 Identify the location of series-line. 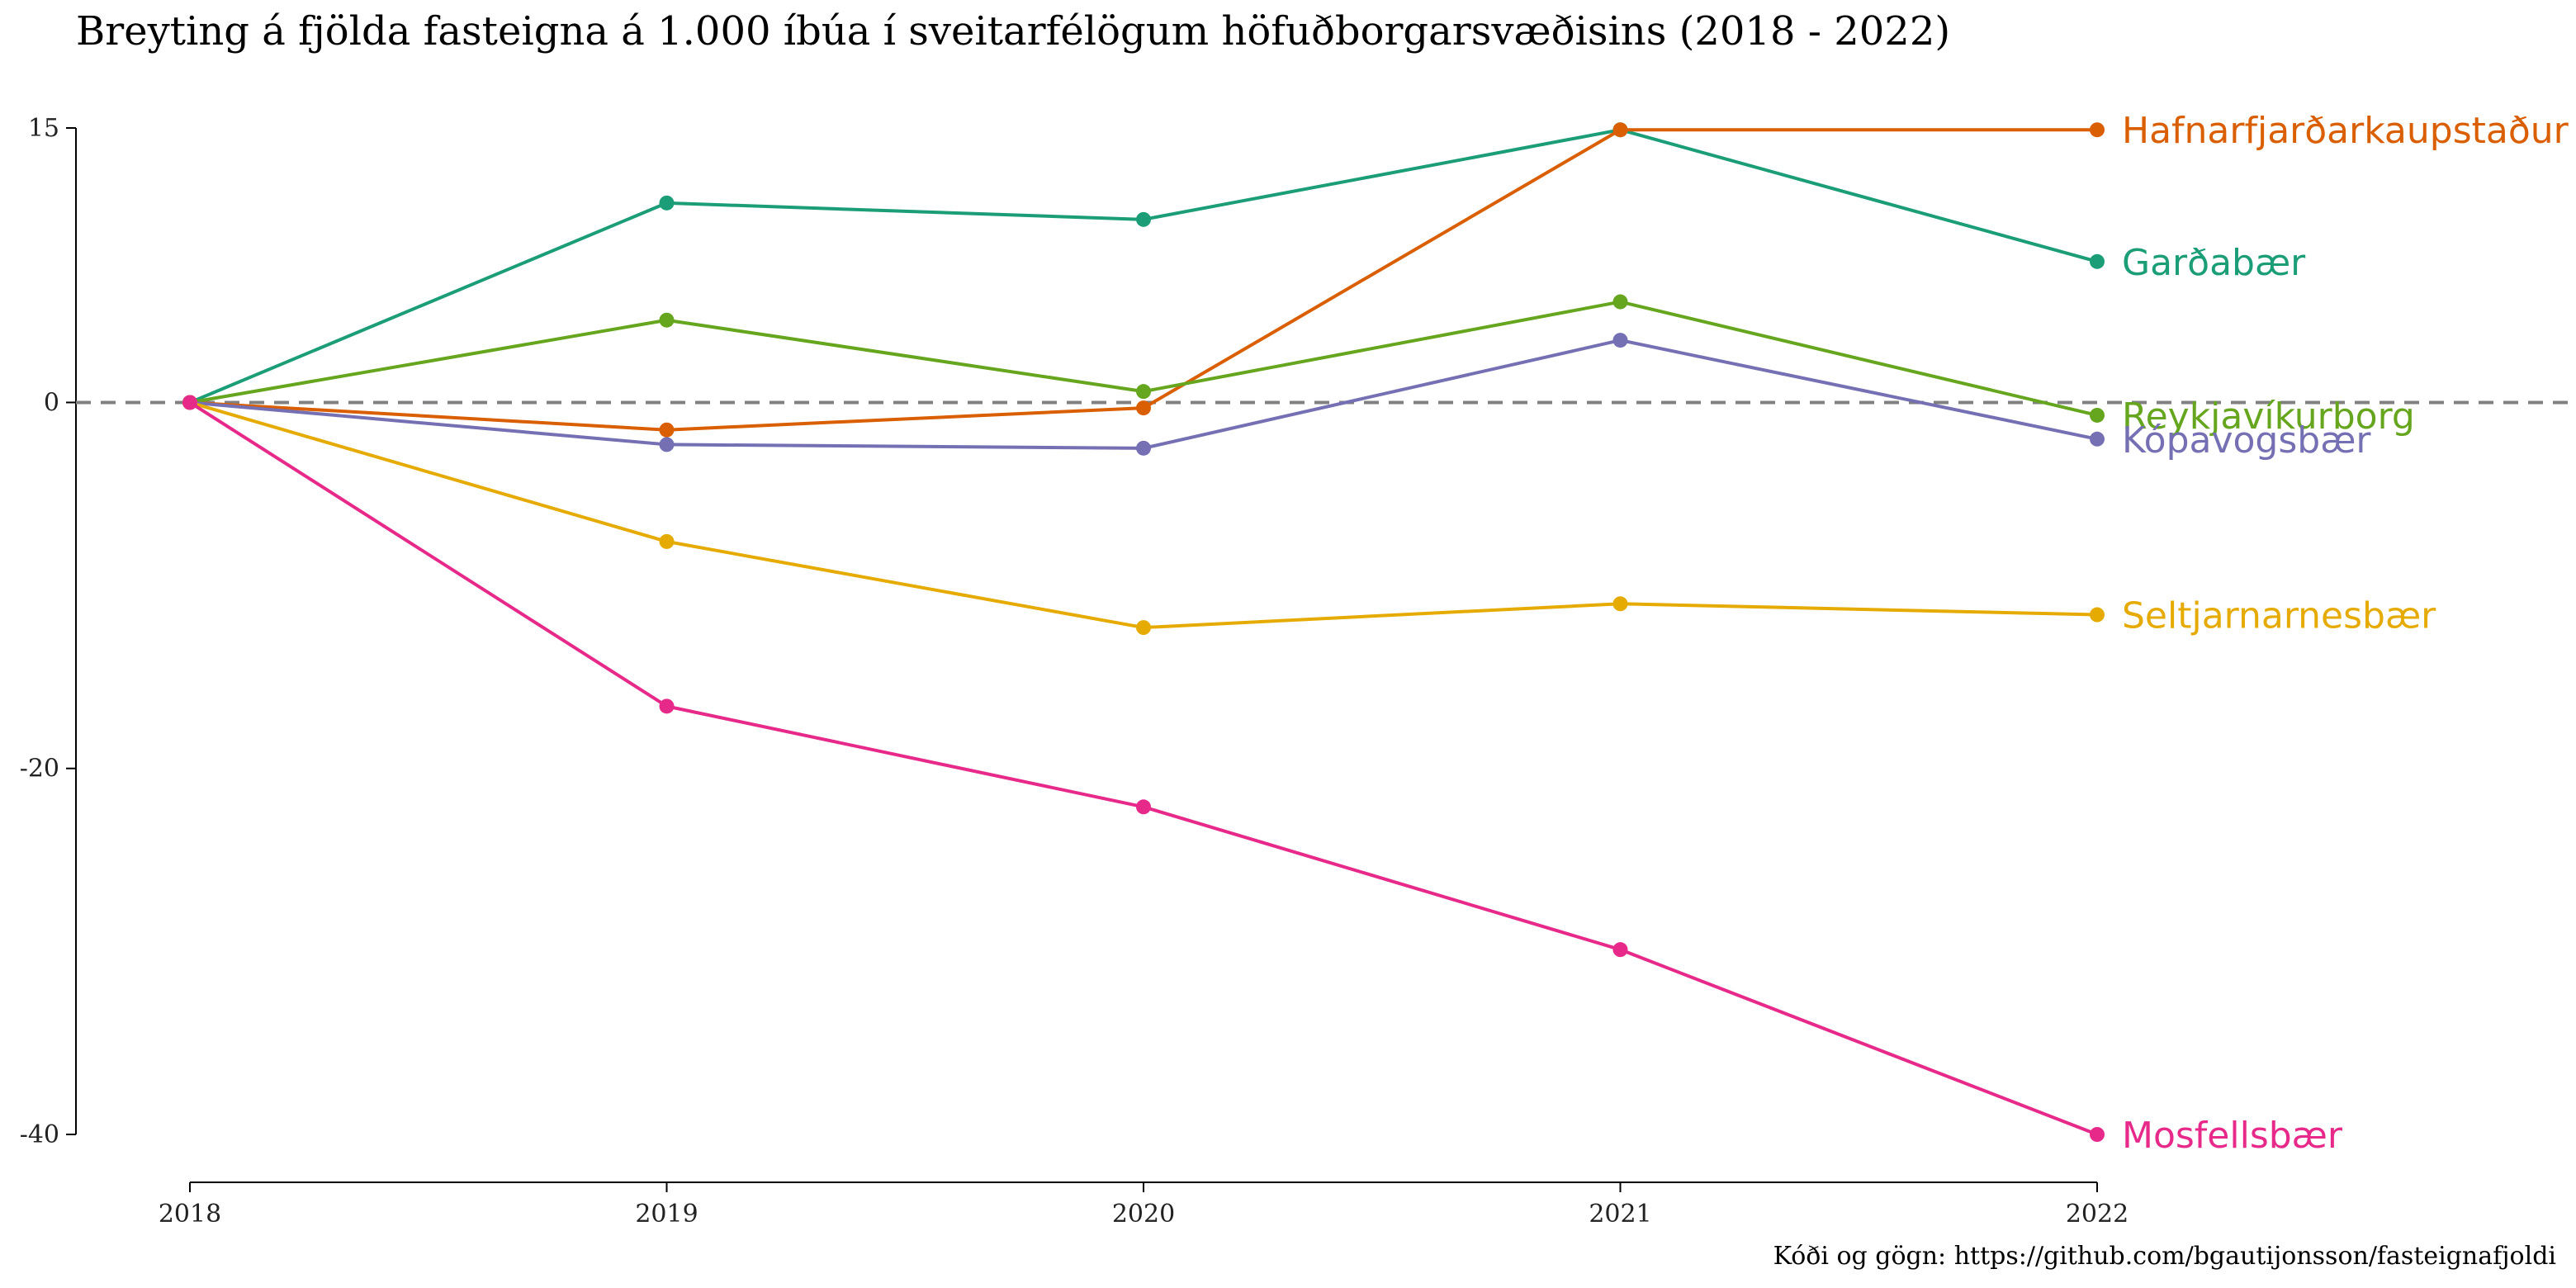
(1143, 515).